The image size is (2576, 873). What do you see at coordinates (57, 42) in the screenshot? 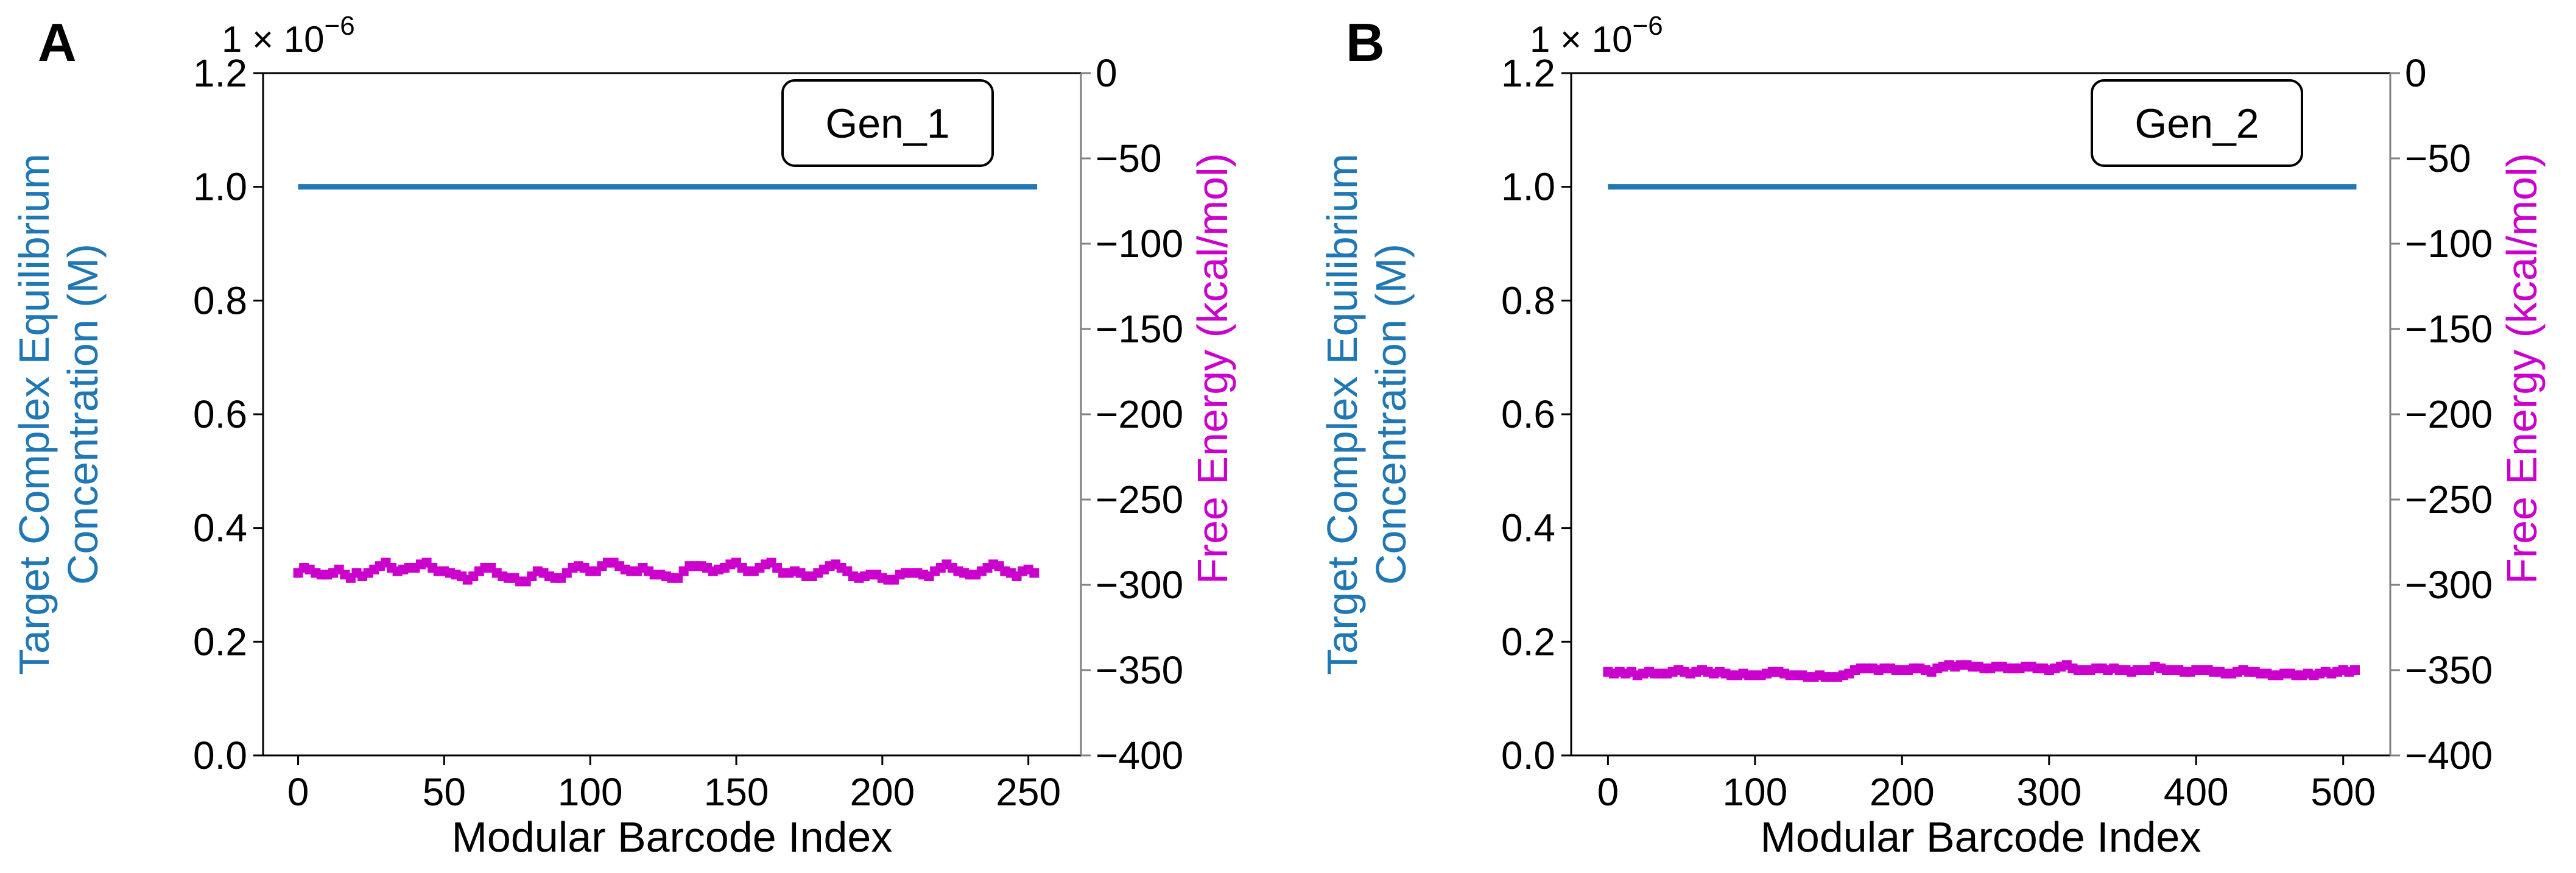
I see `panel-label: A` at bounding box center [57, 42].